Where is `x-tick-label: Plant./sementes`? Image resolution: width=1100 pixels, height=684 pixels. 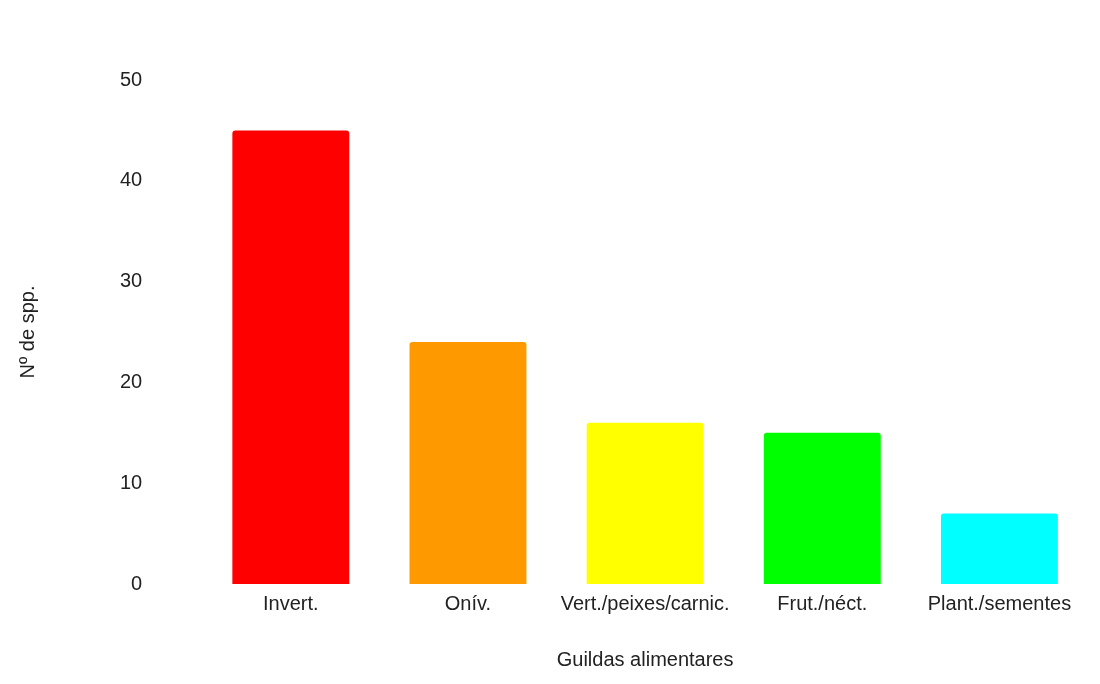
x-tick-label: Plant./sementes is located at coordinates (999, 602).